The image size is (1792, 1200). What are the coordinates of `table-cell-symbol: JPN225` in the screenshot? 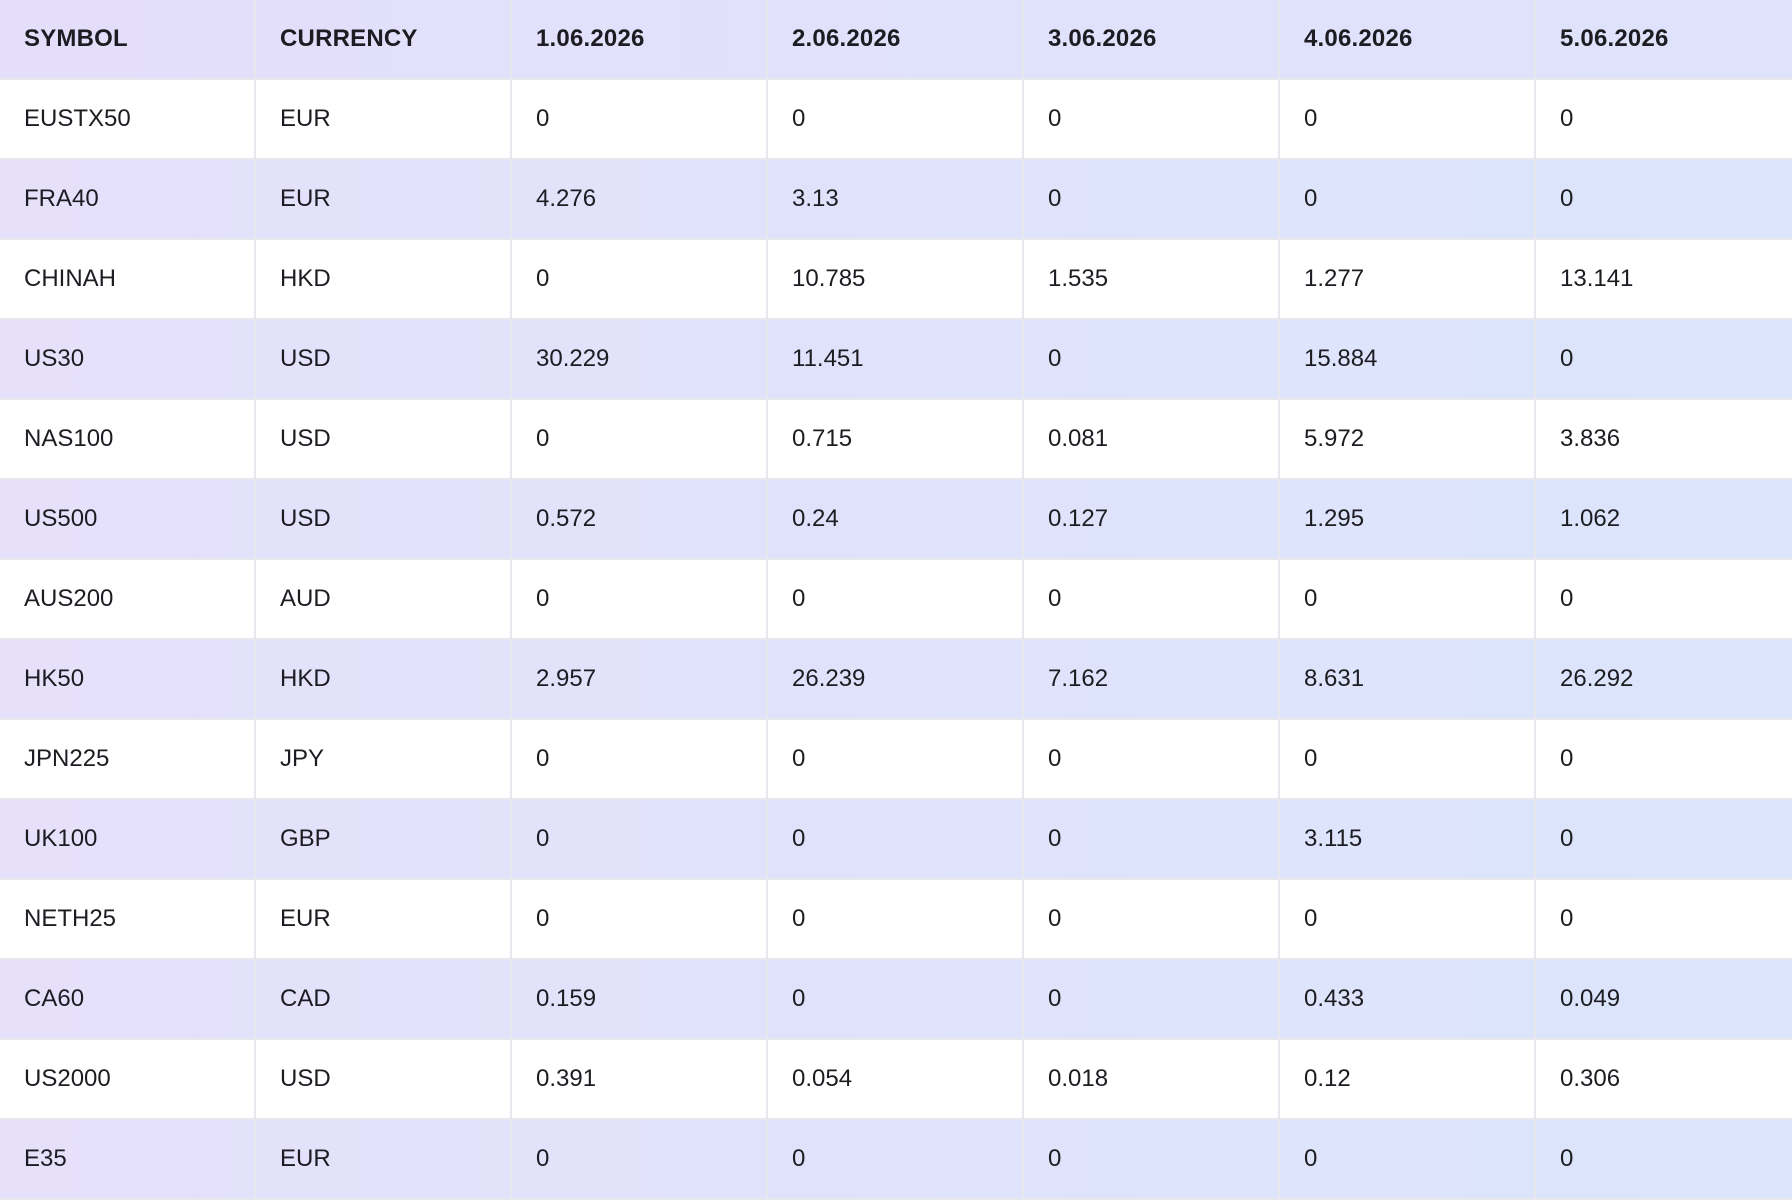 It's located at (128, 759).